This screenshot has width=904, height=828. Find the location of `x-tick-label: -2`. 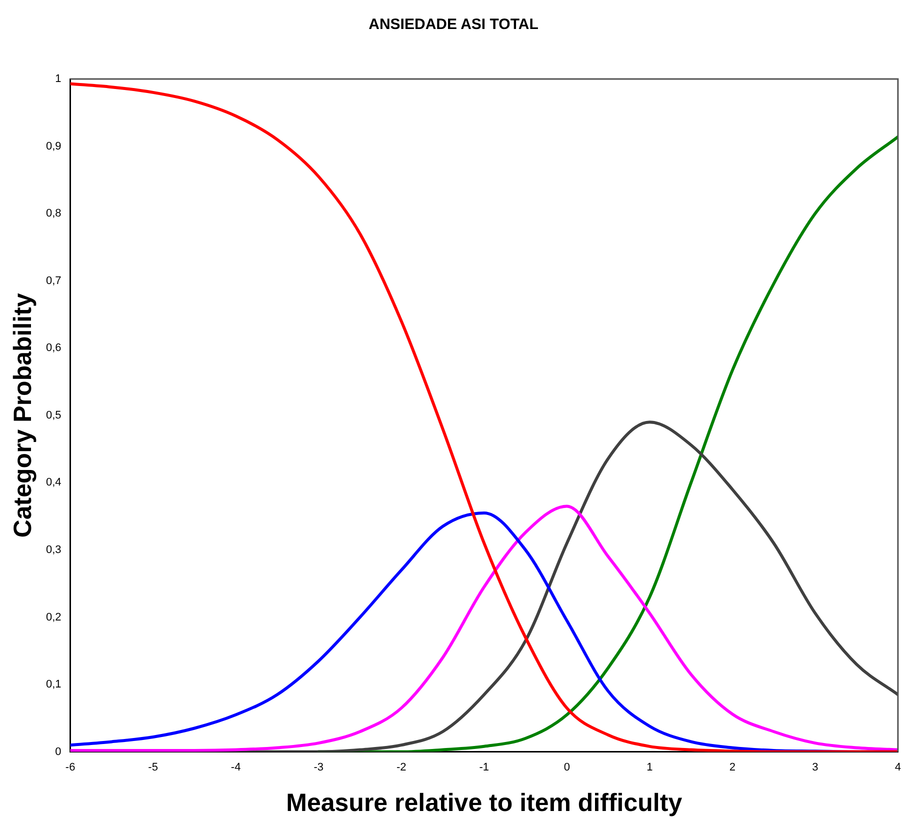

x-tick-label: -2 is located at coordinates (401, 767).